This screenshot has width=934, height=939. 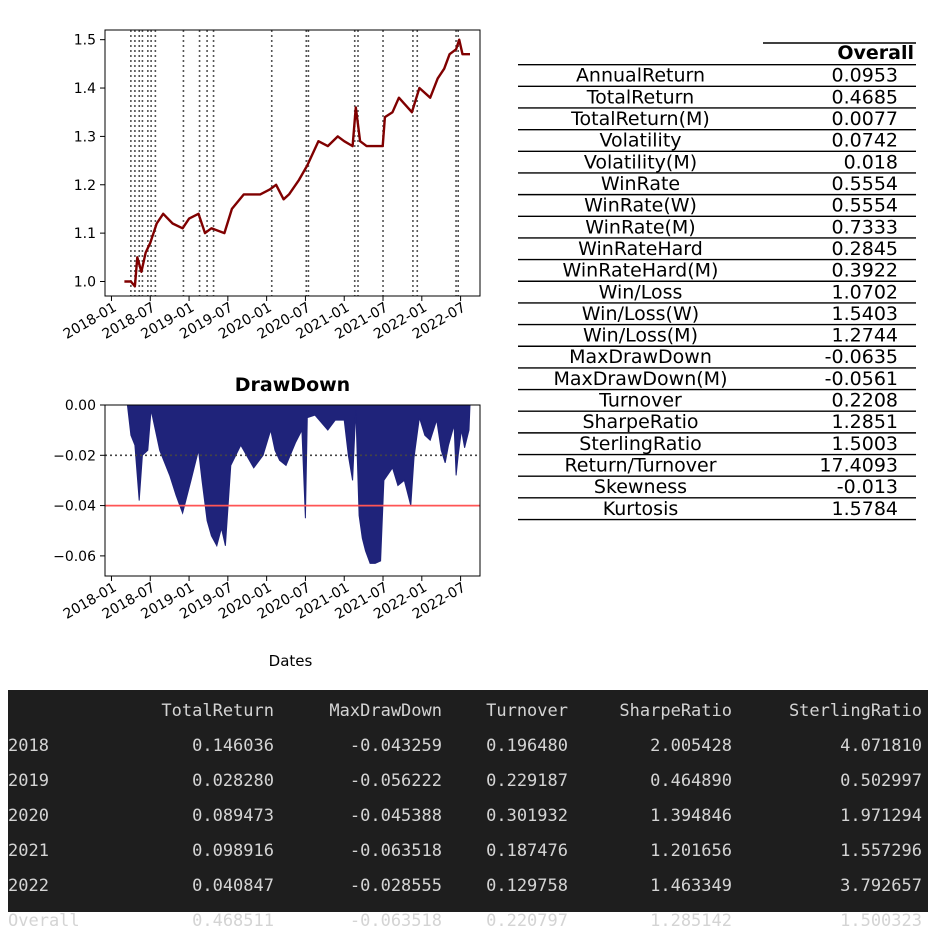 What do you see at coordinates (297, 163) in the screenshot?
I see `nav-line` at bounding box center [297, 163].